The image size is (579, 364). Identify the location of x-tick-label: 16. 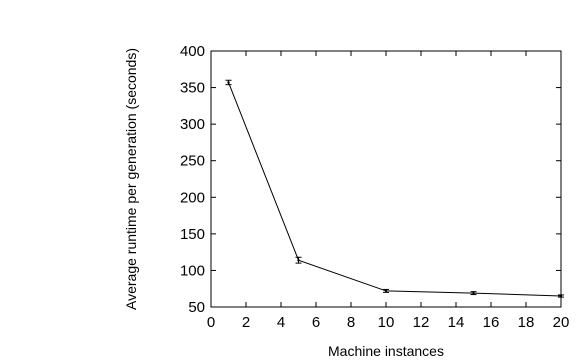
(491, 322).